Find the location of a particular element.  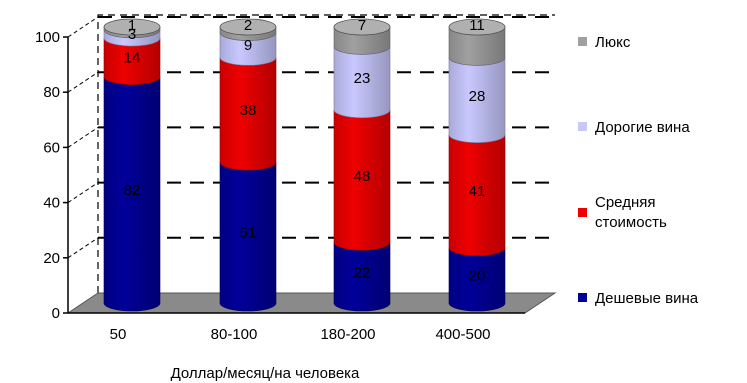

legend-label: Люкс is located at coordinates (613, 42).